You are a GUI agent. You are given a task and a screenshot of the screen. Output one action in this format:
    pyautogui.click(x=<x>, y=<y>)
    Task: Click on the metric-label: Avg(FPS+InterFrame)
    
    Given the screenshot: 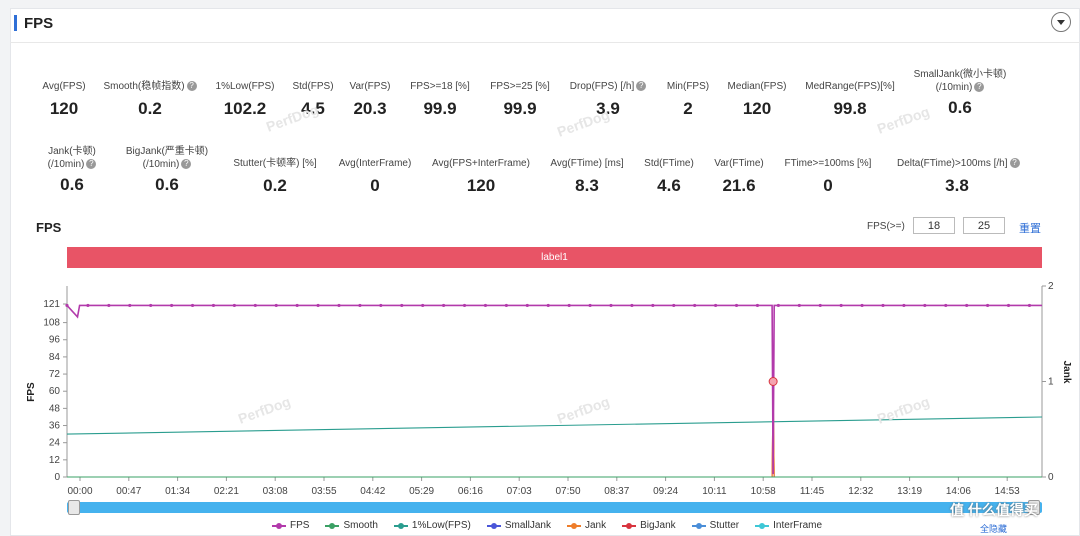 What is the action you would take?
    pyautogui.click(x=481, y=163)
    